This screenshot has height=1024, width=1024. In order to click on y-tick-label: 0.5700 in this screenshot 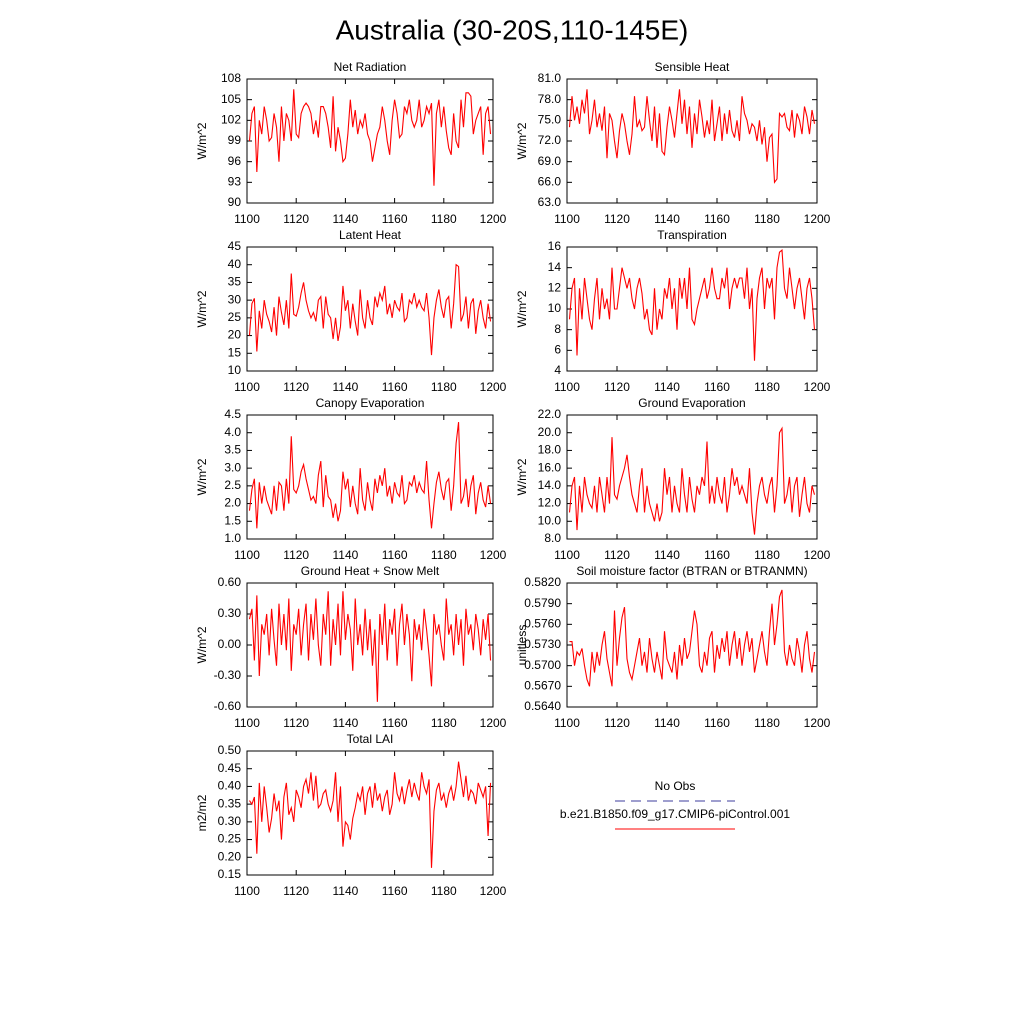, I will do `click(542, 665)`.